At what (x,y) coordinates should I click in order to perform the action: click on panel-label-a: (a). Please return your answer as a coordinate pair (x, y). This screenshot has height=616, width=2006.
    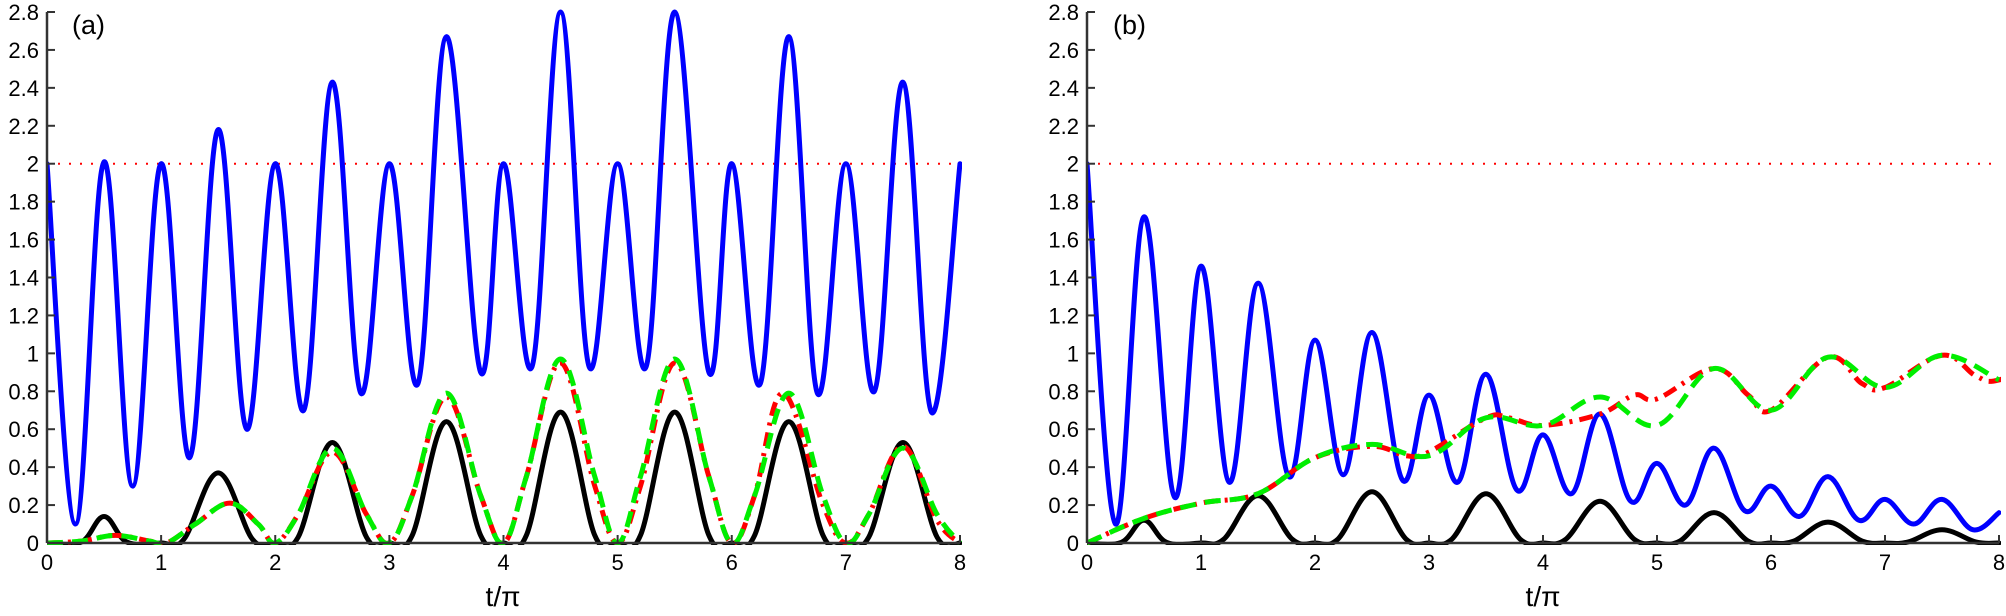
    Looking at the image, I should click on (88, 25).